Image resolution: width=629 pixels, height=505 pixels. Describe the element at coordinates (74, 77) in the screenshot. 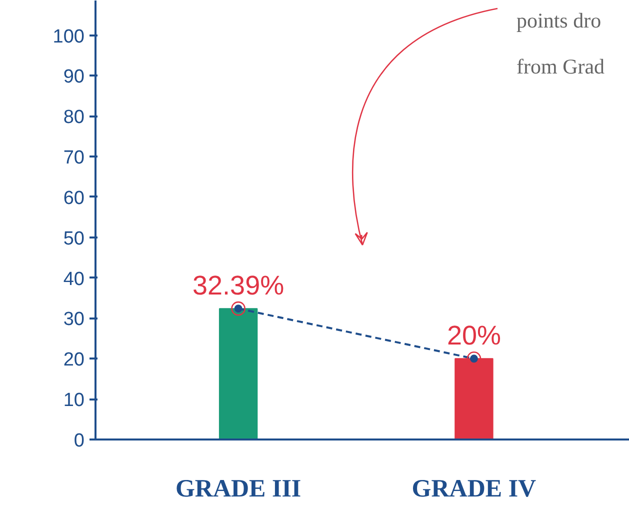

I see `y-tick-label: 90` at that location.